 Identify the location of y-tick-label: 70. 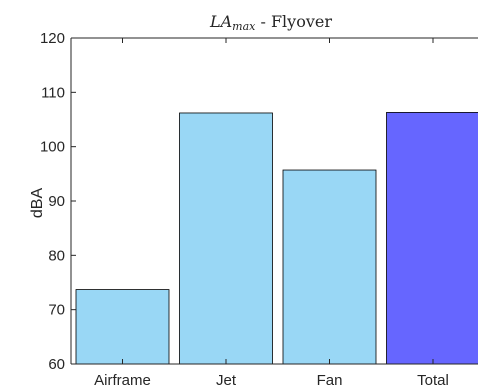
(56, 310).